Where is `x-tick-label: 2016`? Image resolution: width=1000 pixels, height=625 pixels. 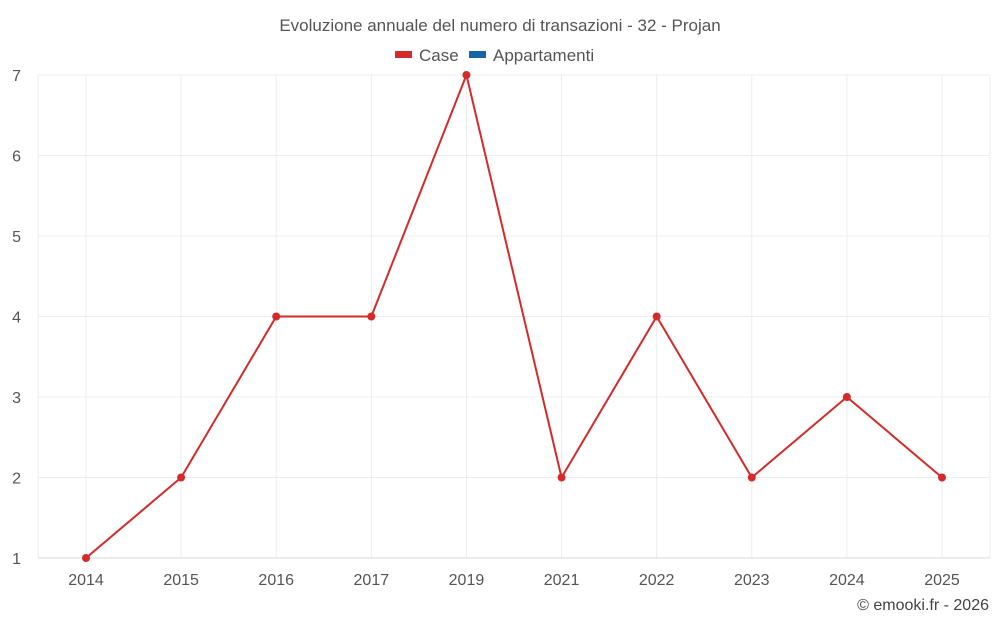 x-tick-label: 2016 is located at coordinates (276, 580).